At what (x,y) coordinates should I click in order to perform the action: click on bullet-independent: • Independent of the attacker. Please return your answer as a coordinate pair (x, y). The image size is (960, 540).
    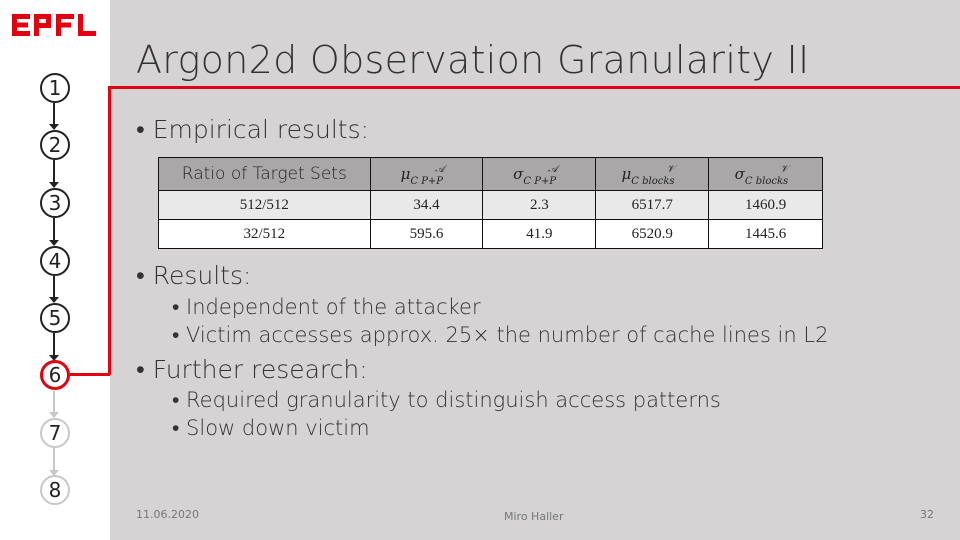
    Looking at the image, I should click on (326, 307).